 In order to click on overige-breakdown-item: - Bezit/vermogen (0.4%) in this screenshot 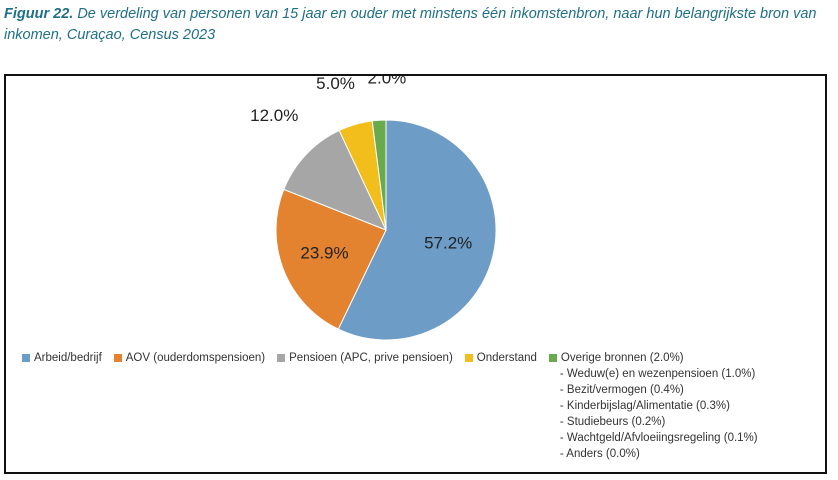, I will do `click(621, 390)`.